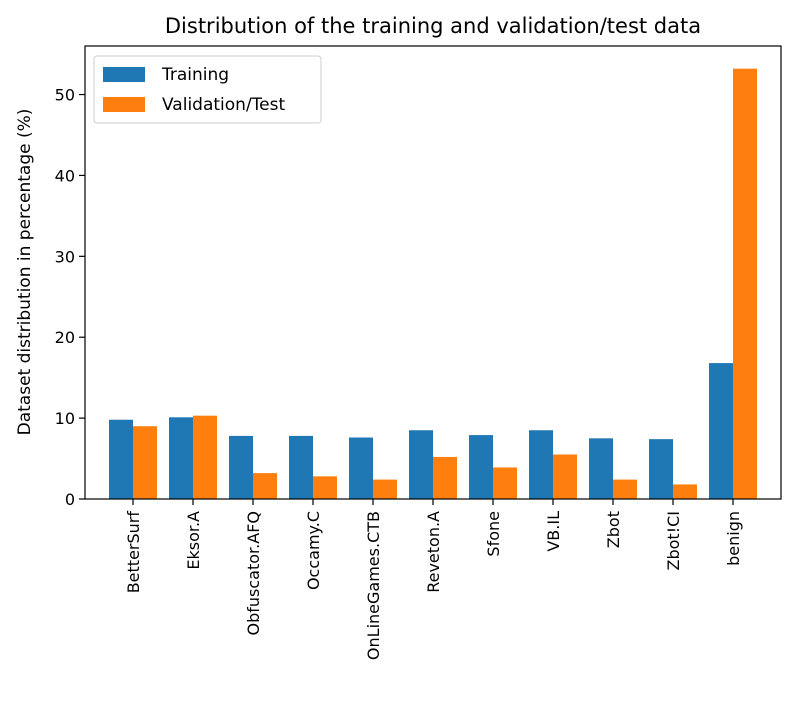 The width and height of the screenshot is (796, 723). I want to click on bar-training-bettersurf, so click(121, 459).